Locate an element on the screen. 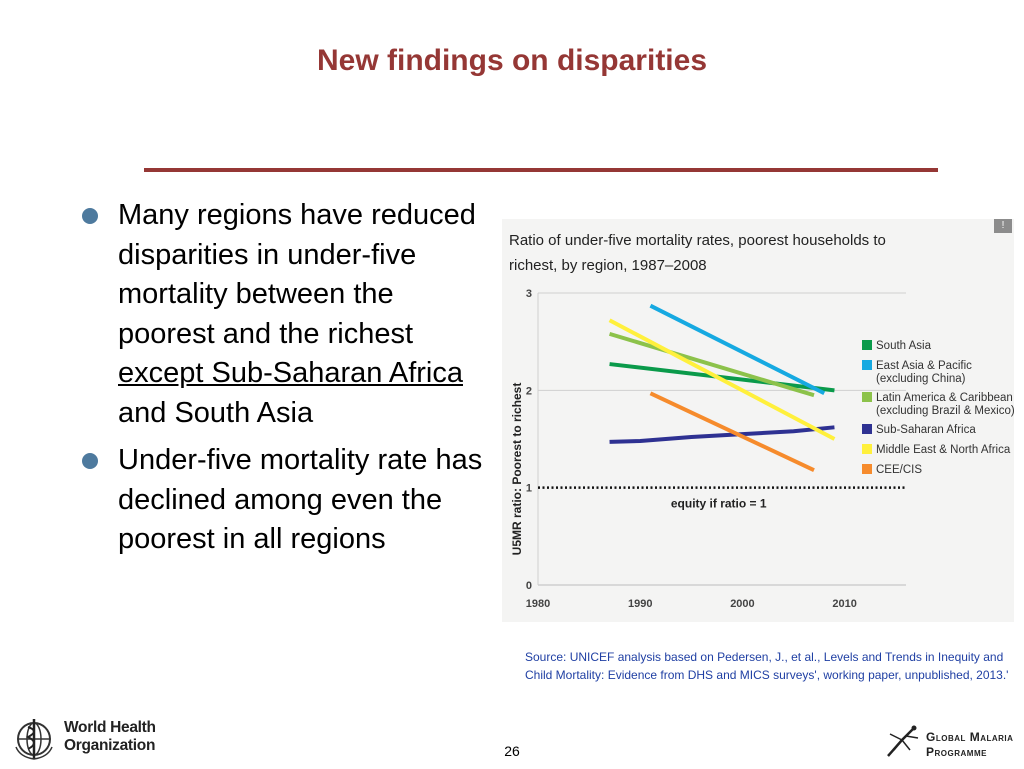  bullet-1-text-end: and South Asia is located at coordinates (216, 412).